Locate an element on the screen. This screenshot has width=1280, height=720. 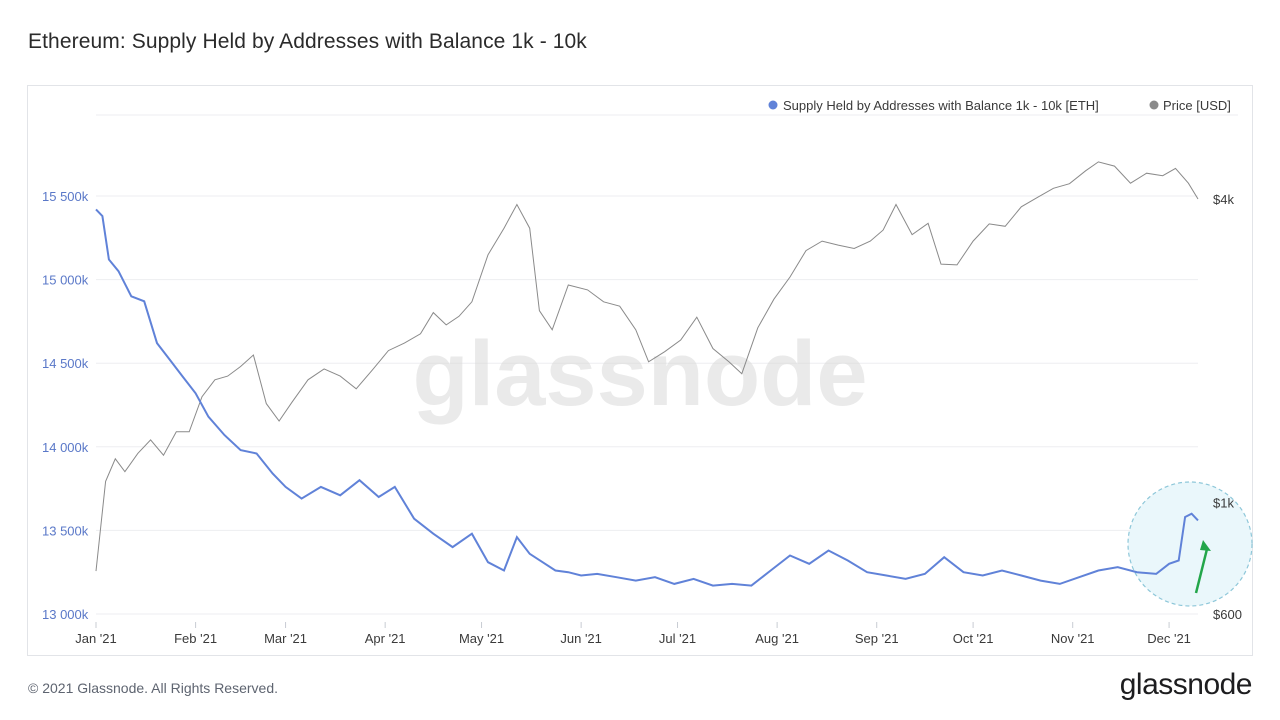
right-tick-label: $1k is located at coordinates (1223, 502).